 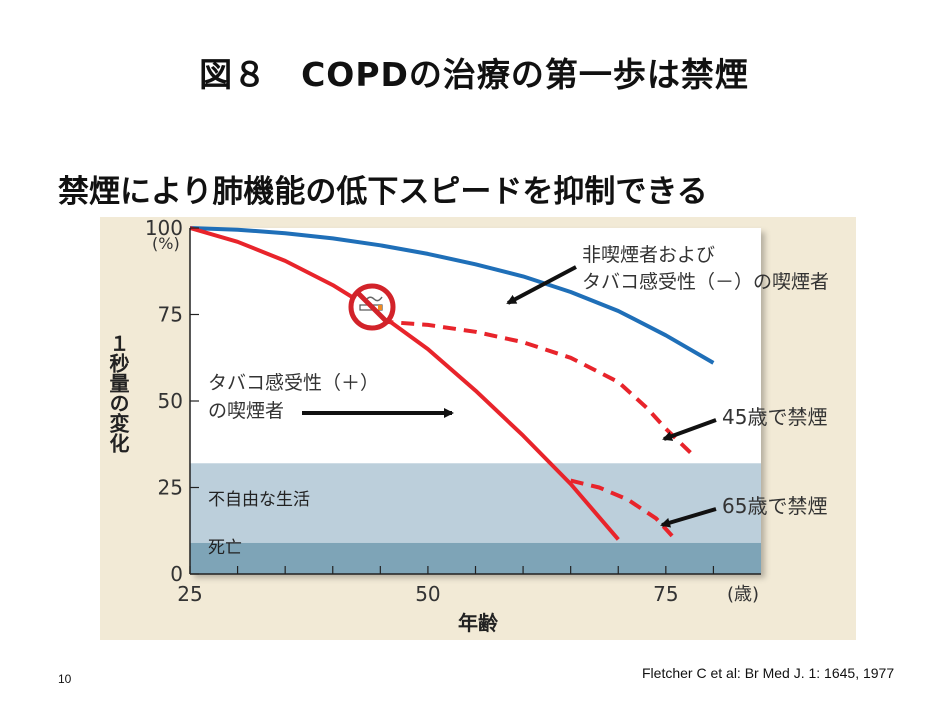 What do you see at coordinates (383, 192) in the screenshot?
I see `slide-subtitle: 禁煙により肺機能の低下スピードを抑制できる` at bounding box center [383, 192].